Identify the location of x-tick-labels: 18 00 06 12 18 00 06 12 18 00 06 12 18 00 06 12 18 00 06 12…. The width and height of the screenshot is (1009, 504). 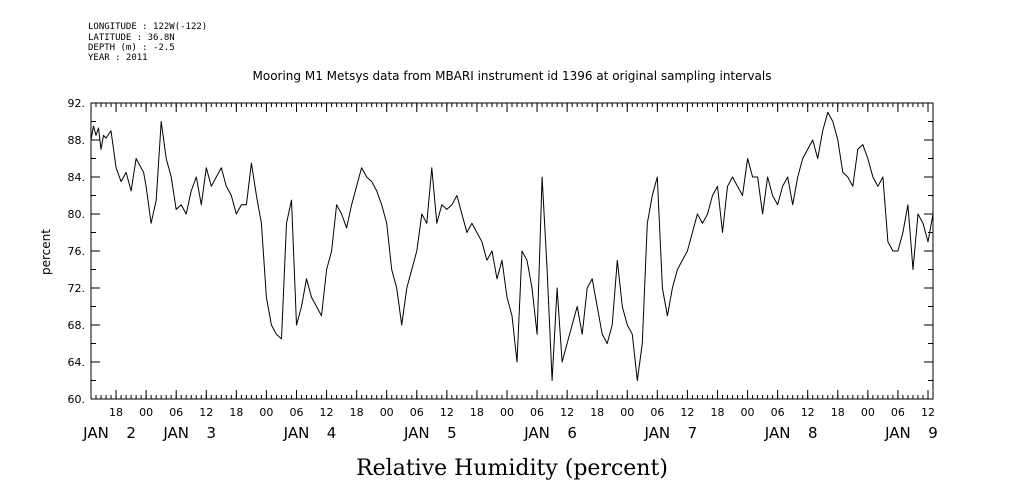
(522, 412).